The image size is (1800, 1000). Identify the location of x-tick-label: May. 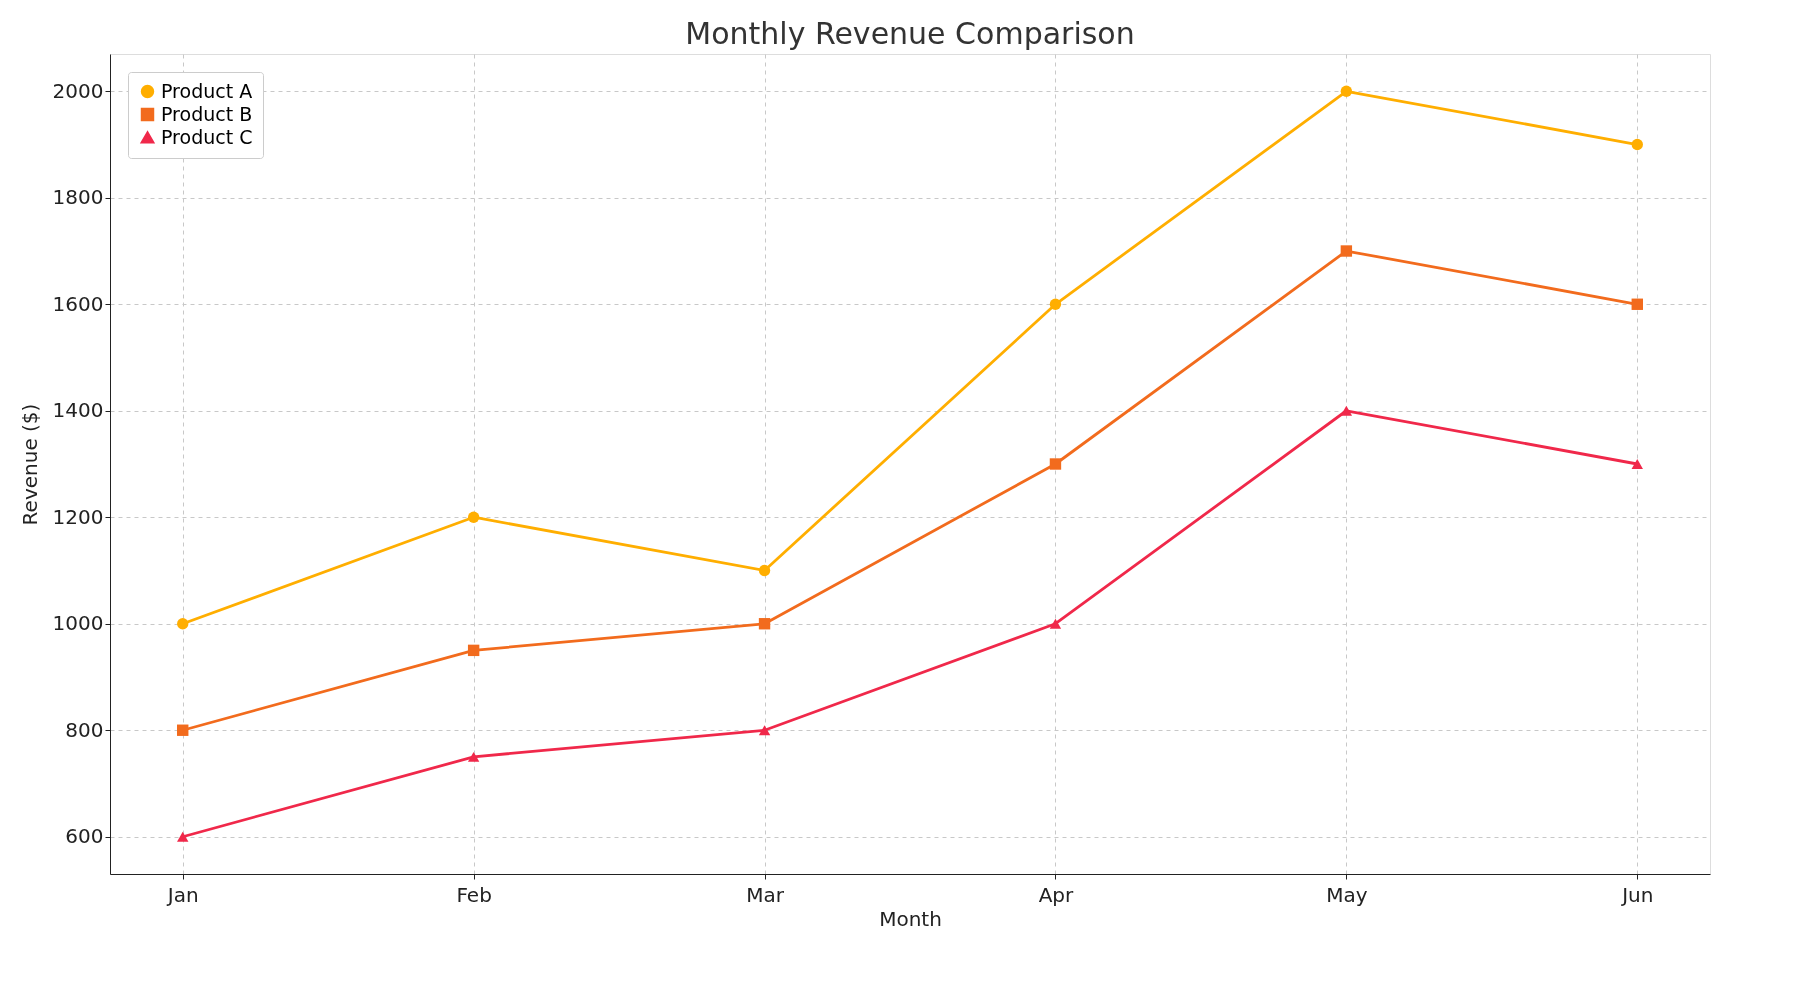
(1347, 894).